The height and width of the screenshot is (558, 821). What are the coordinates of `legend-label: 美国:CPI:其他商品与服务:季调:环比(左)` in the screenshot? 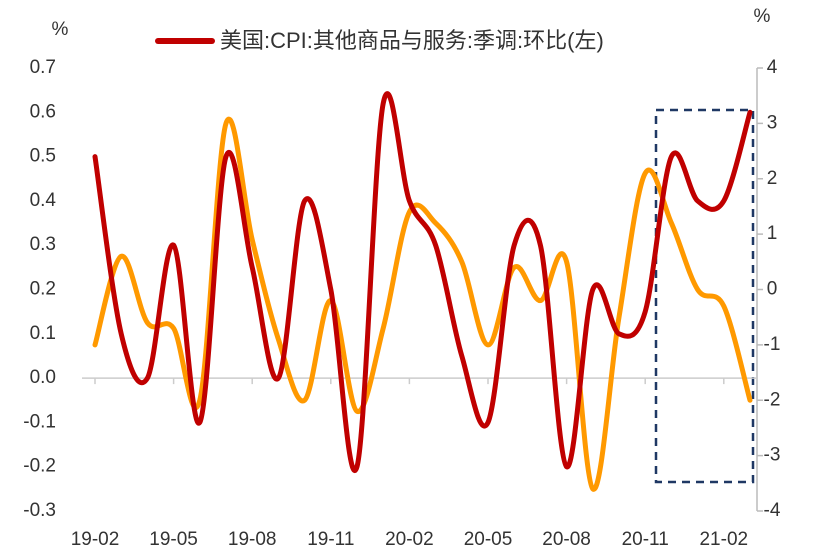 It's located at (412, 40).